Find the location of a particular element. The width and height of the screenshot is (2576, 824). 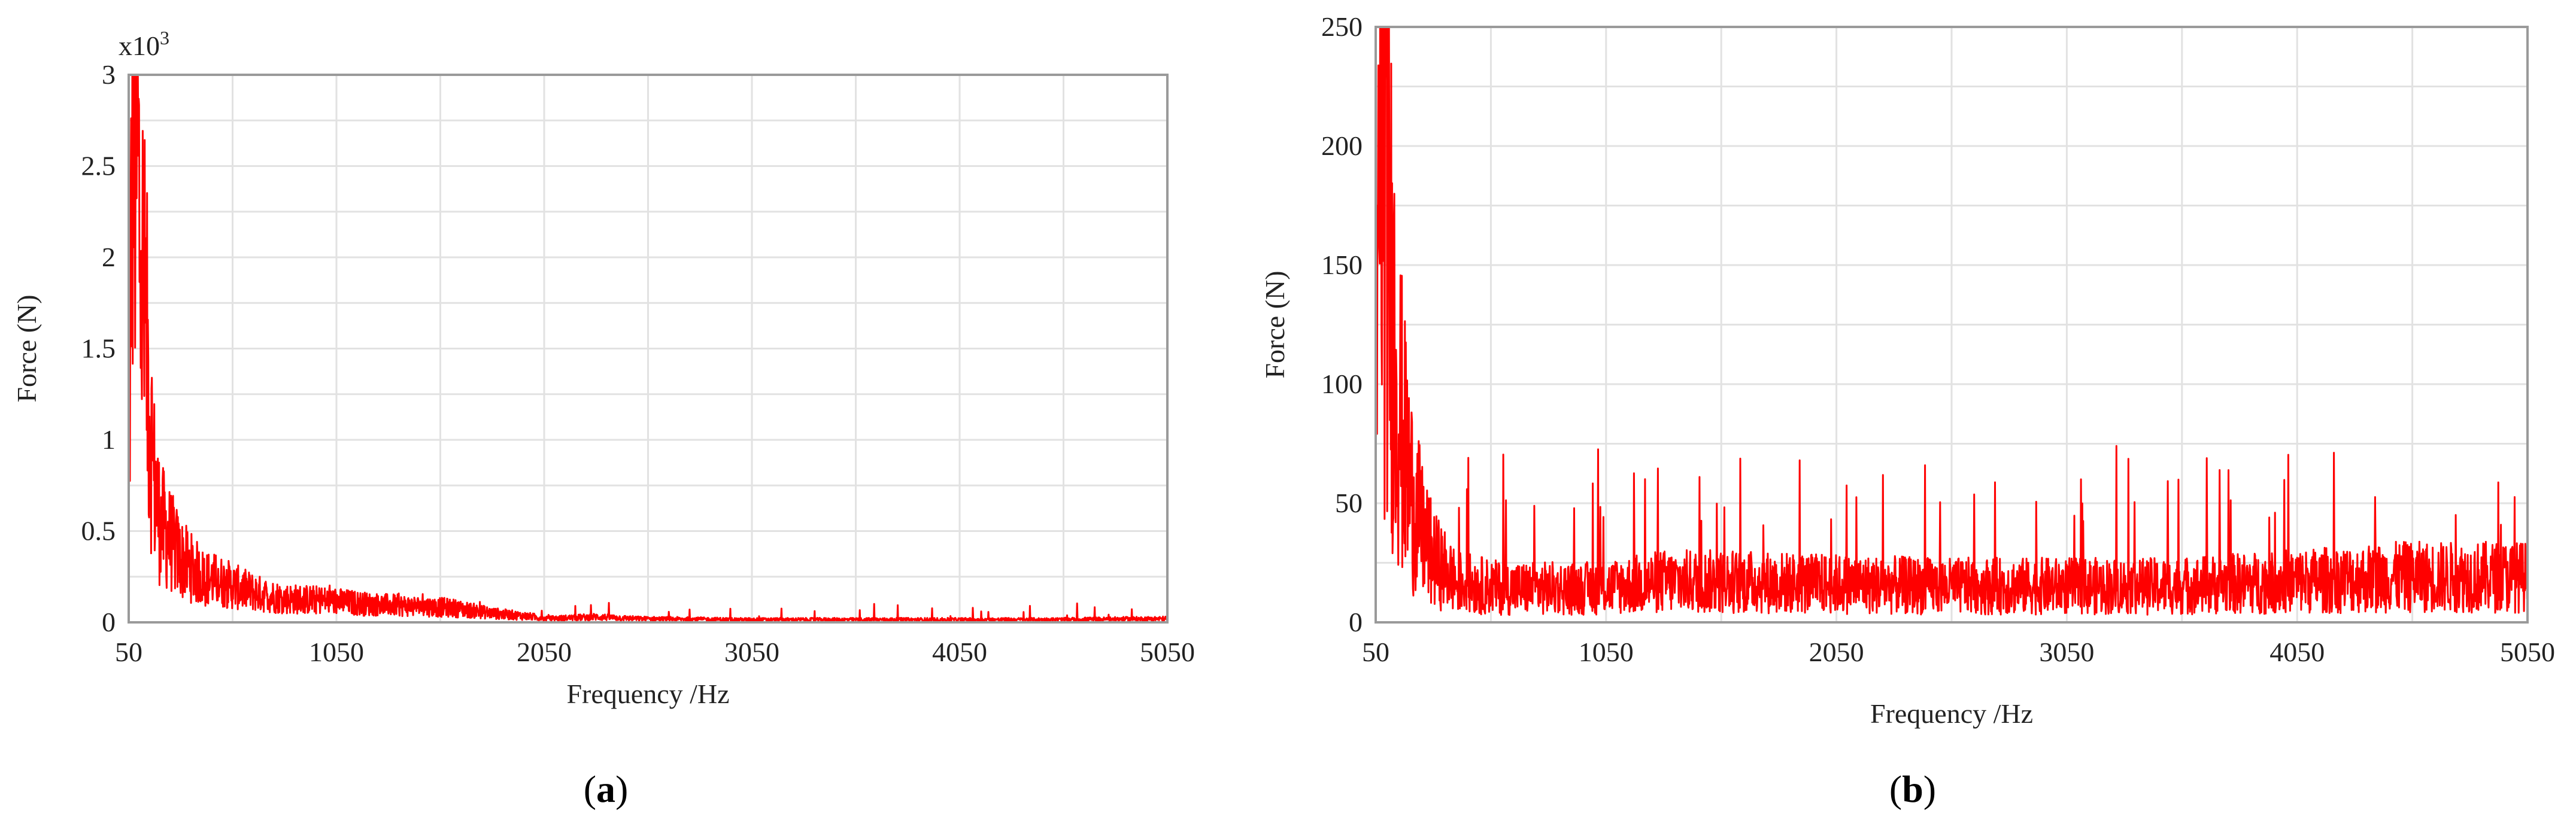

y-multiplier-base: x10 is located at coordinates (139, 46).